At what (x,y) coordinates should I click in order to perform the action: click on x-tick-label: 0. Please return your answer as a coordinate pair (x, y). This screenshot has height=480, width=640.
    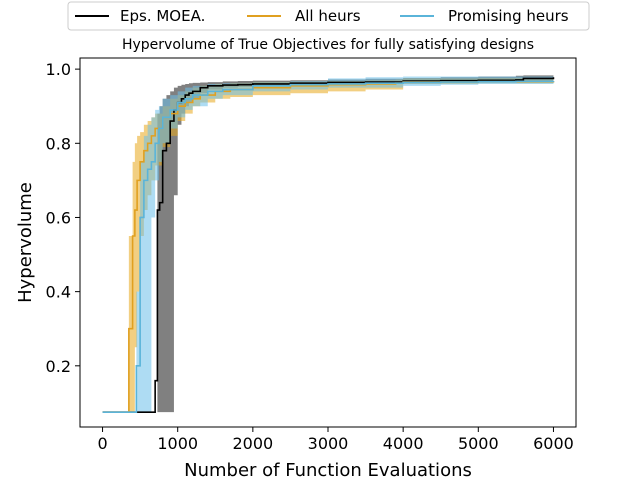
    Looking at the image, I should click on (102, 443).